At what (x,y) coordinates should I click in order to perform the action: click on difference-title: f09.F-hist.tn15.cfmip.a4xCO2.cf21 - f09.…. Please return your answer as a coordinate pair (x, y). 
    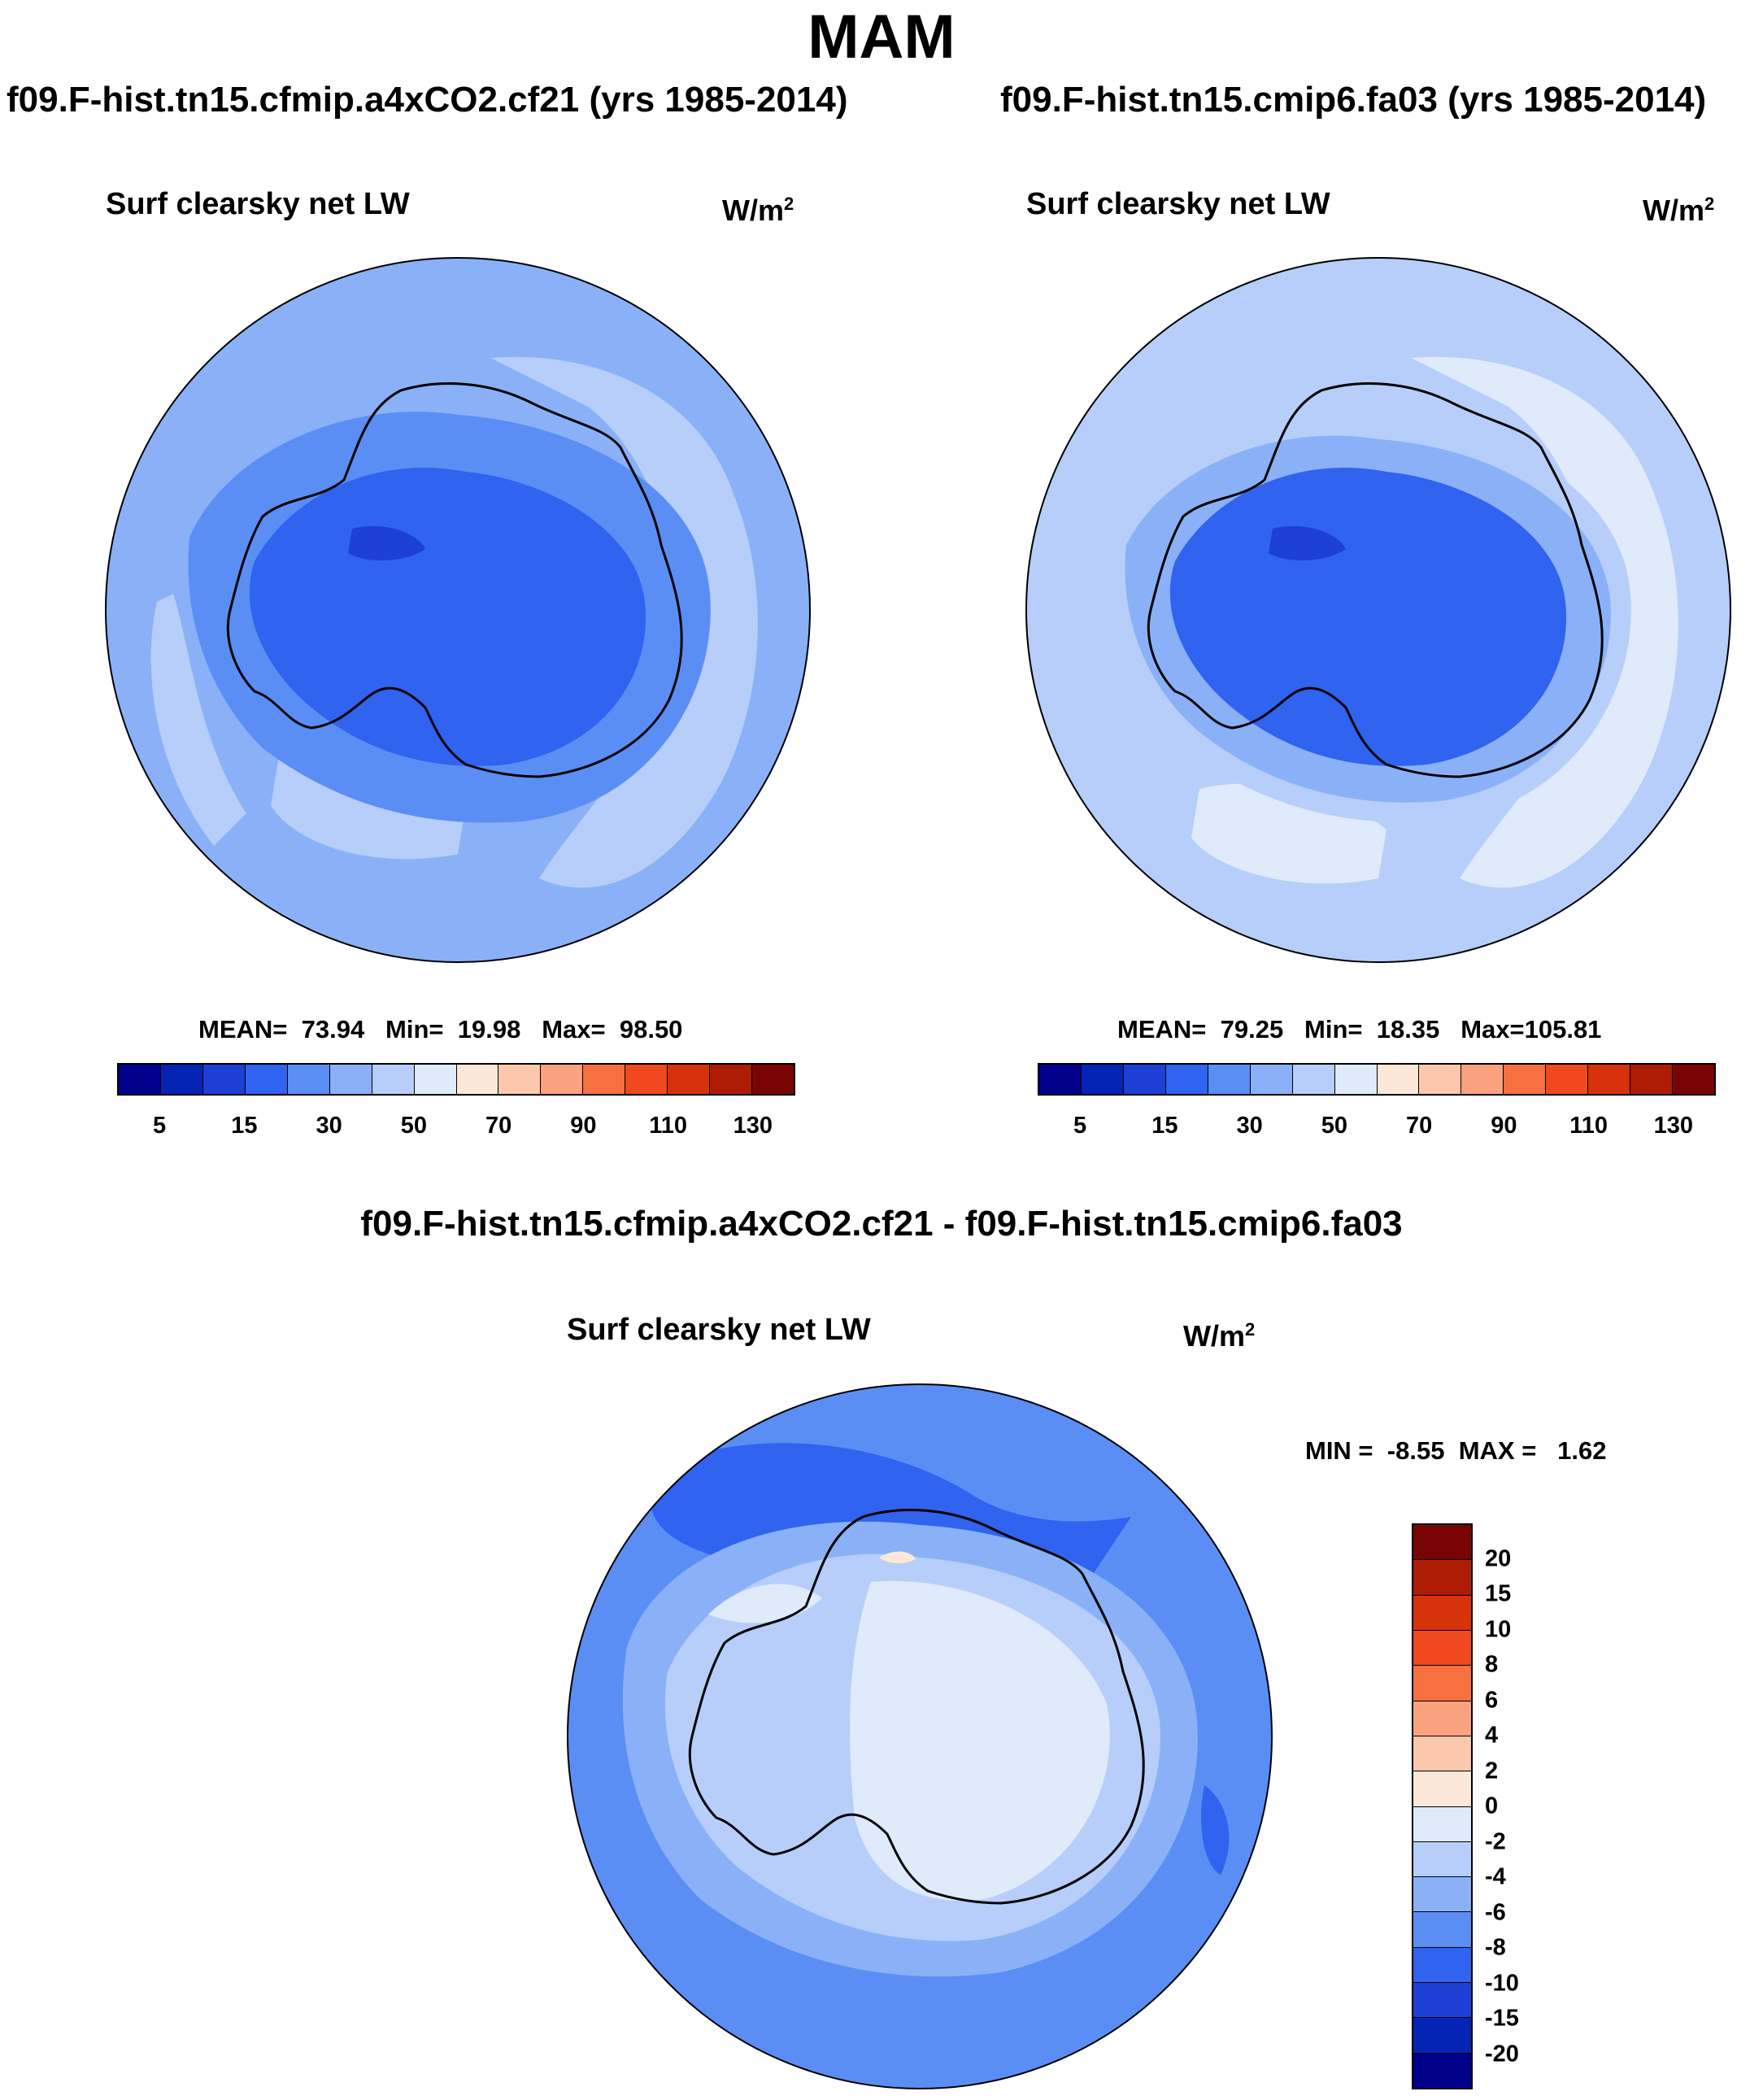
    Looking at the image, I should click on (881, 1224).